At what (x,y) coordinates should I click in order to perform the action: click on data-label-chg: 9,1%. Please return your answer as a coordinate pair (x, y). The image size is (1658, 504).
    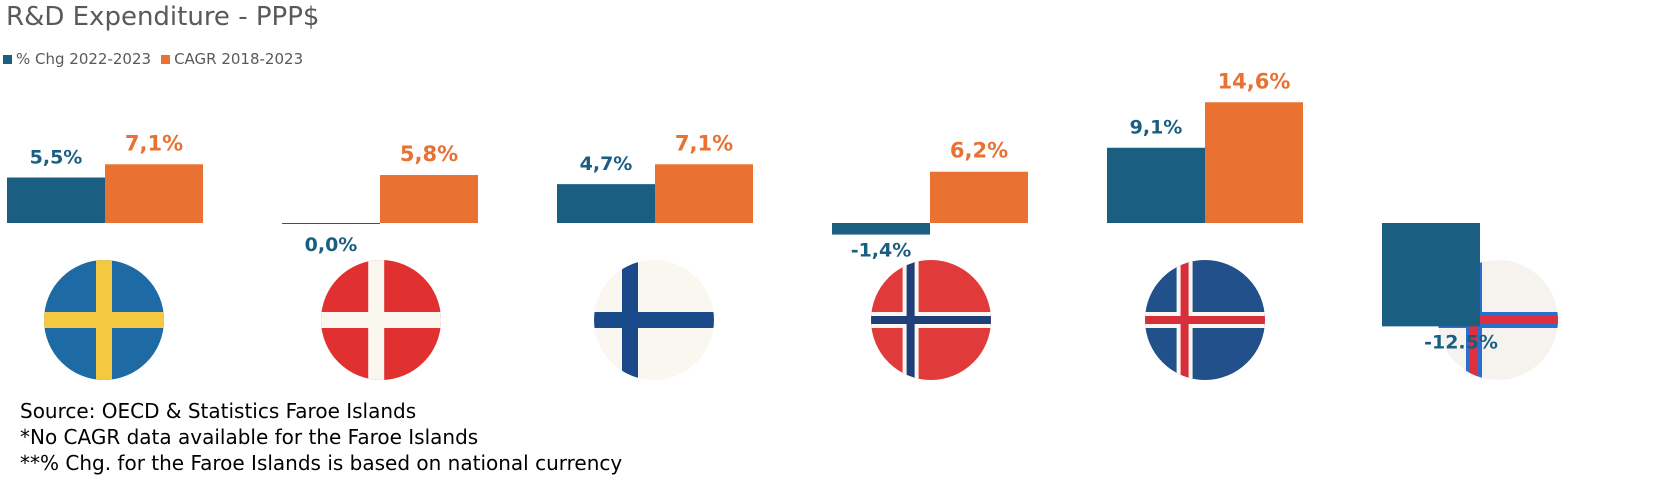
    Looking at the image, I should click on (1156, 128).